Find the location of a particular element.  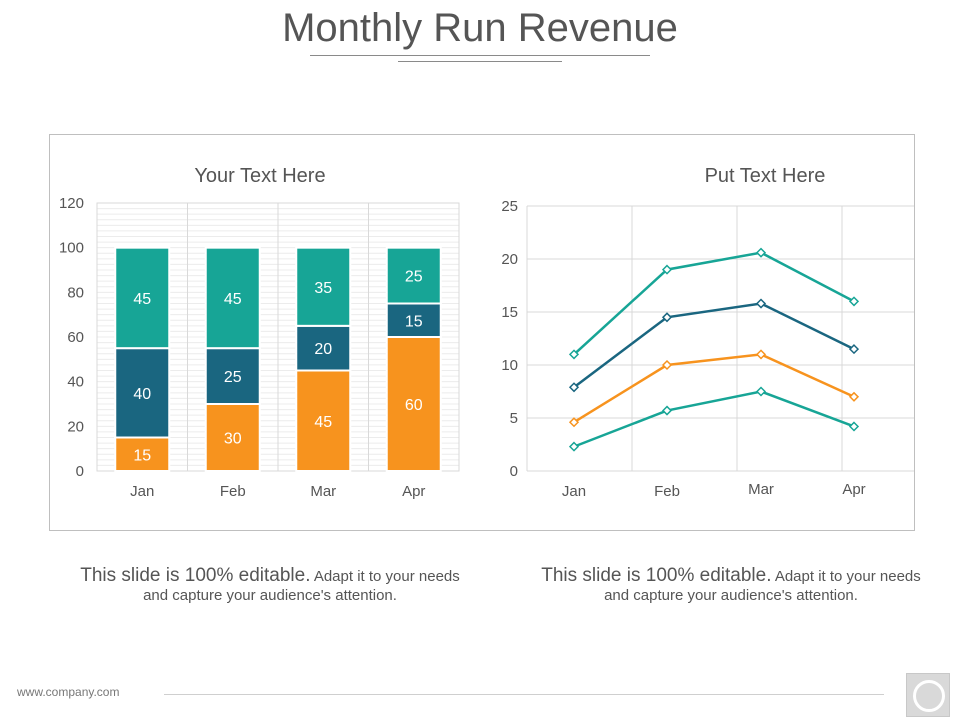

bar-value-label: 40 is located at coordinates (142, 394).